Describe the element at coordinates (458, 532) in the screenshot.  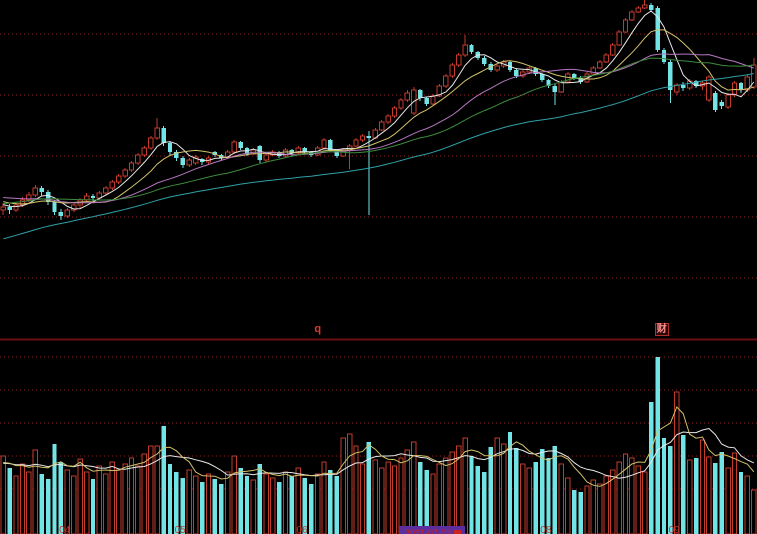
I see `date-chip-square-icon` at that location.